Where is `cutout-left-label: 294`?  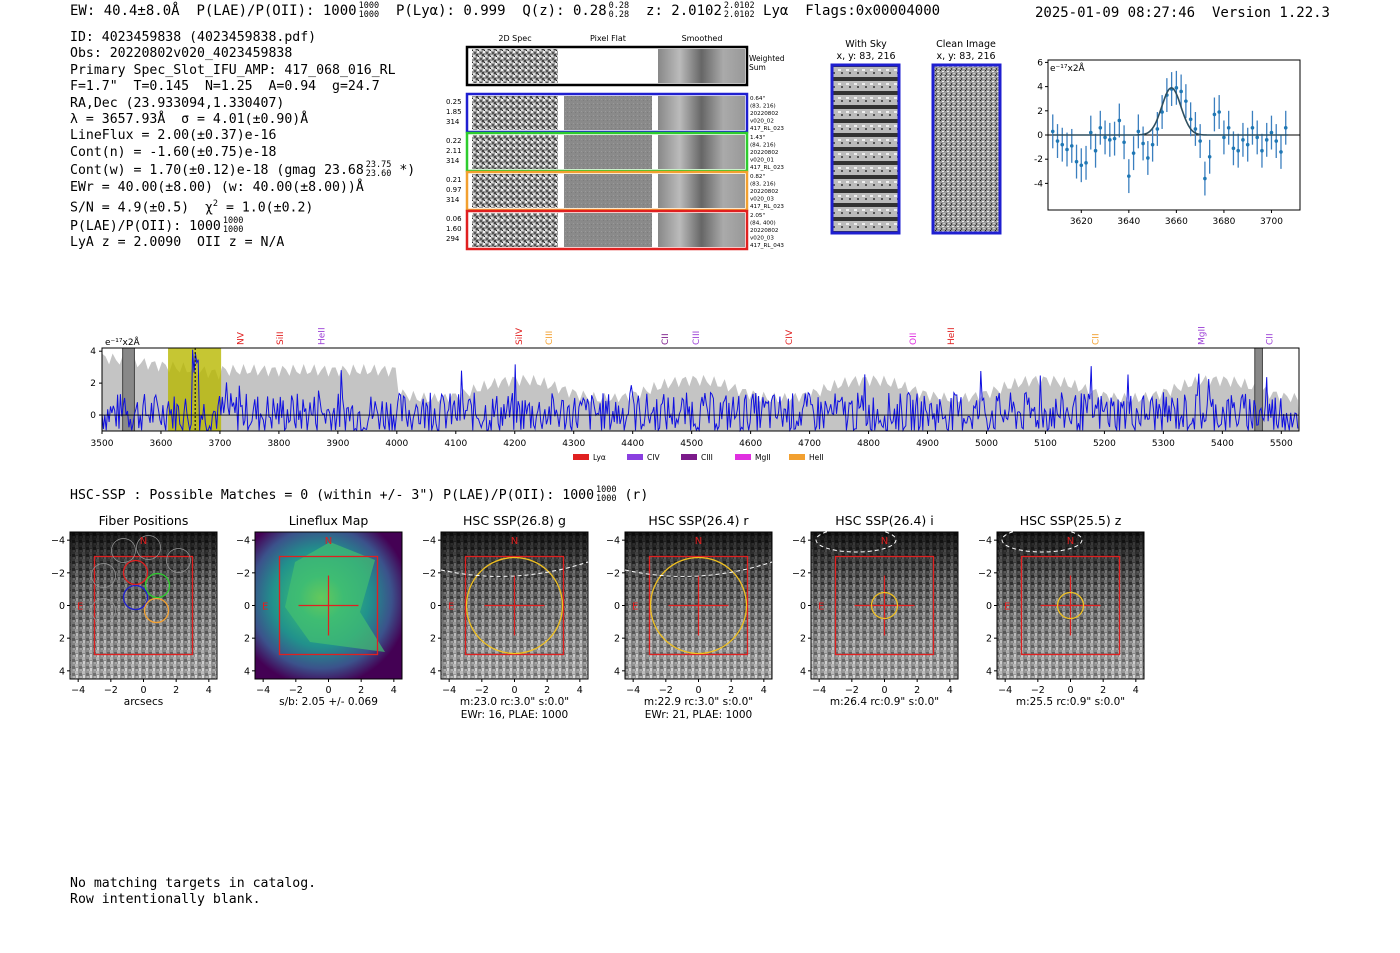 cutout-left-label: 294 is located at coordinates (453, 239).